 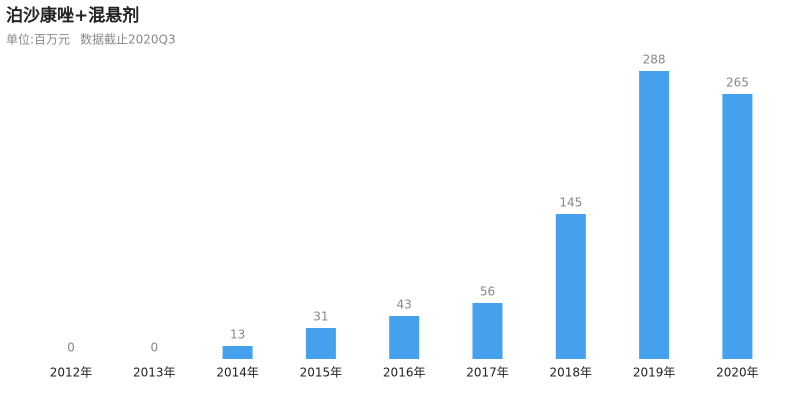 I want to click on value-label: 43, so click(x=404, y=305).